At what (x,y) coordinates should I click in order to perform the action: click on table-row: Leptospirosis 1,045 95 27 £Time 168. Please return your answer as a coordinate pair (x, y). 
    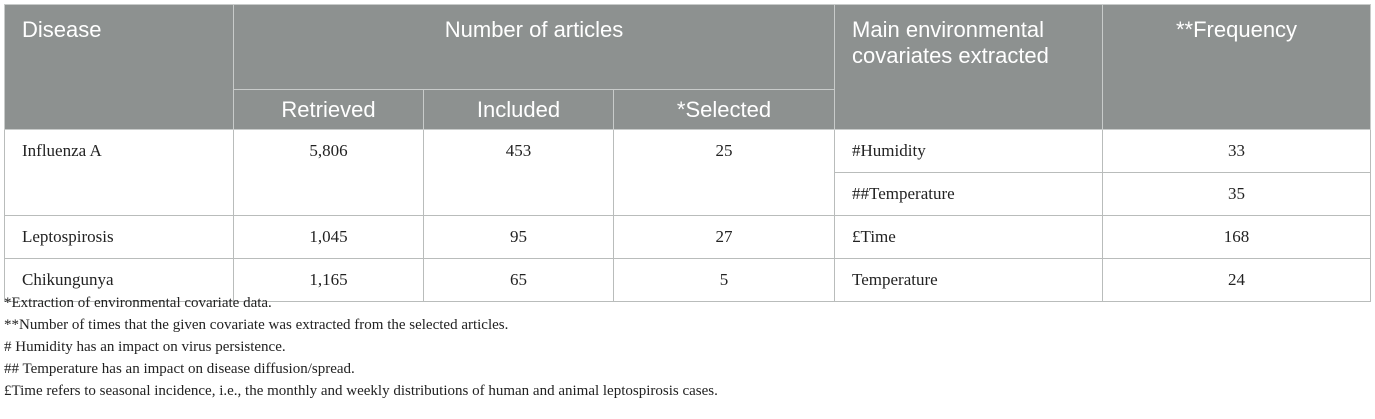
    Looking at the image, I should click on (688, 237).